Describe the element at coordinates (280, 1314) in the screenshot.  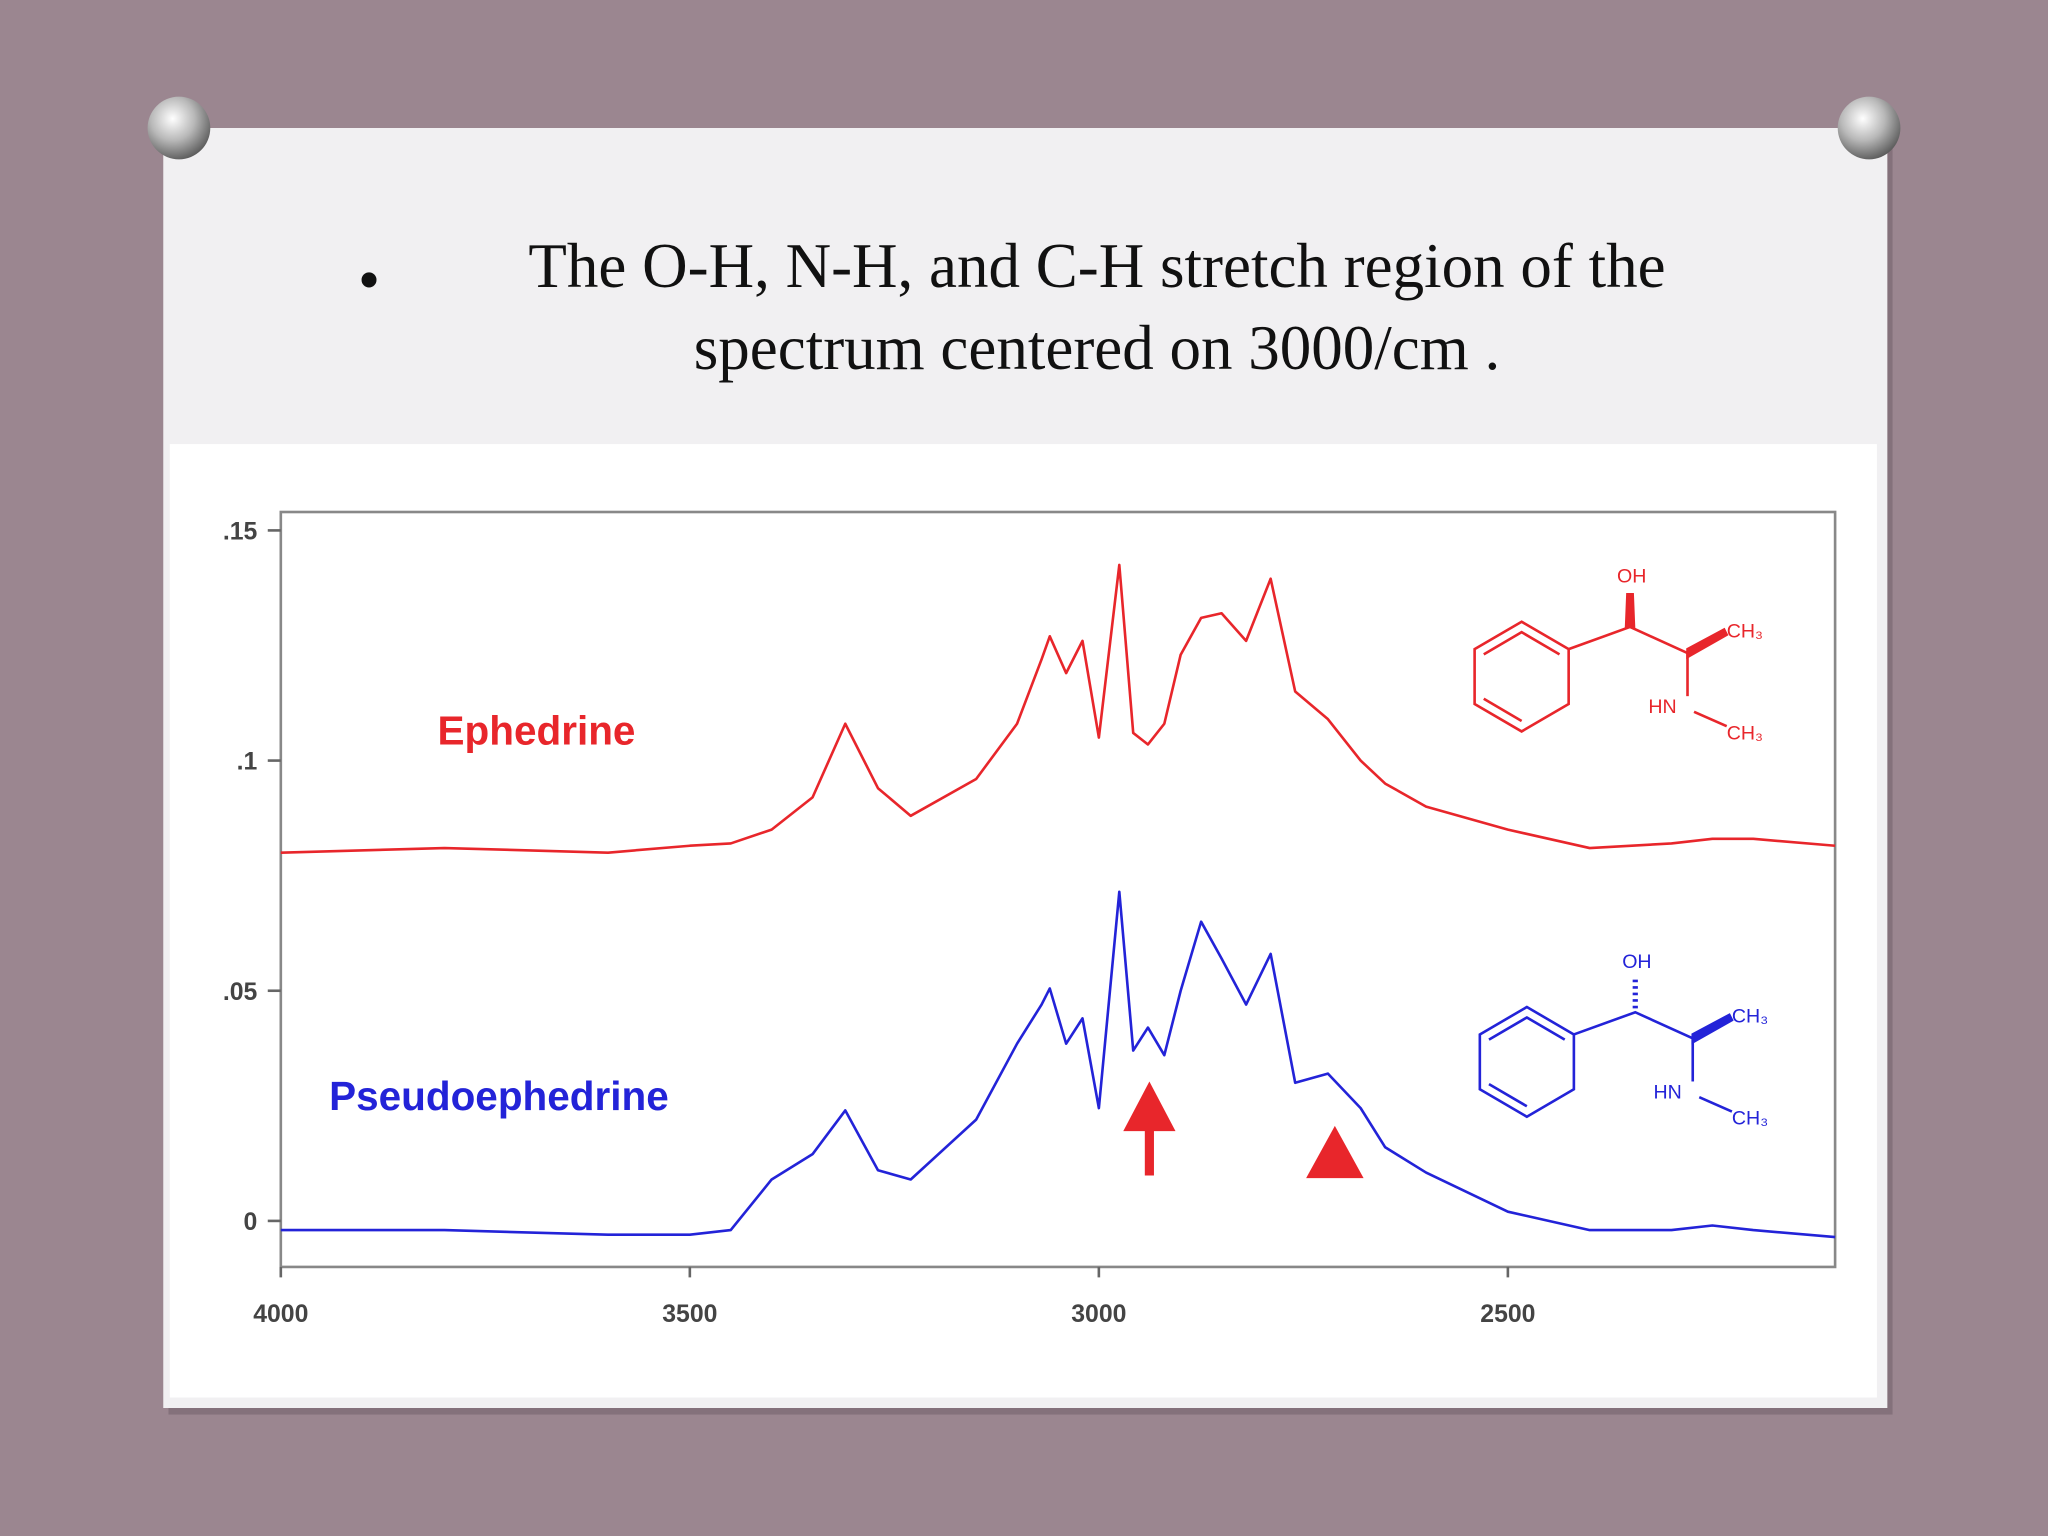
I see `x-tick-label: 4000` at that location.